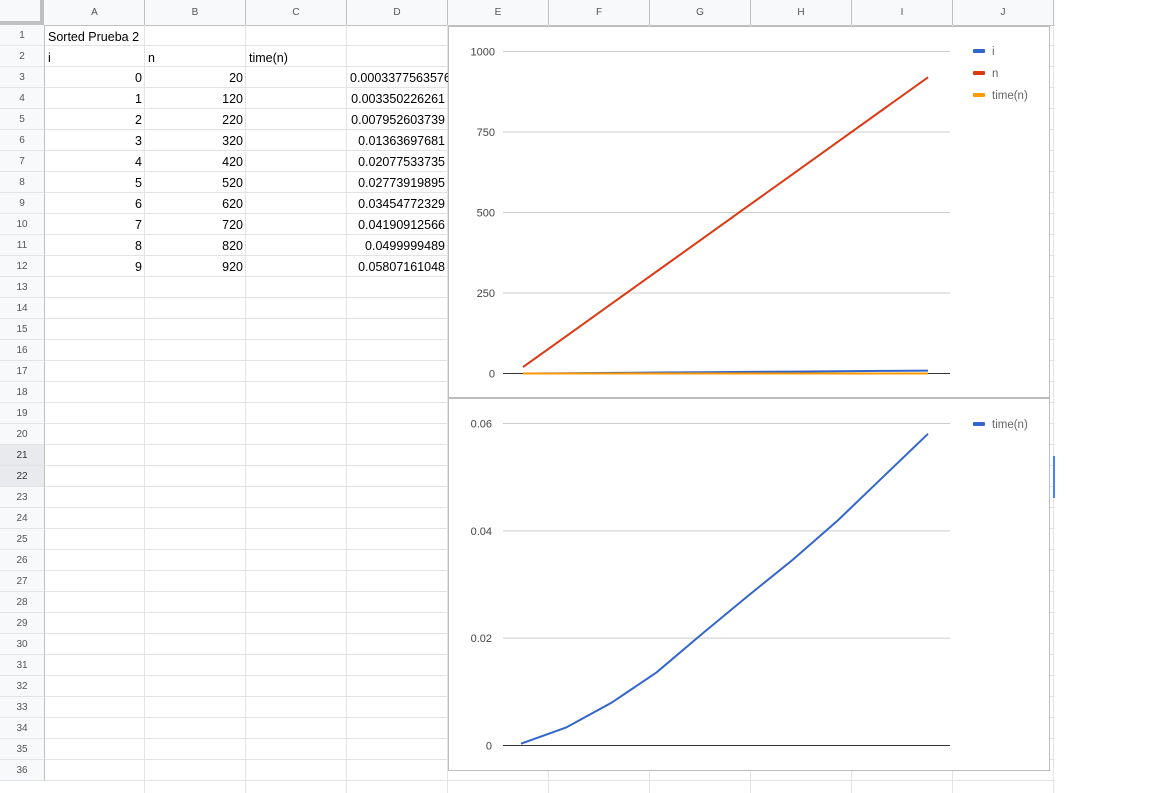  I want to click on cell-n-value: 420, so click(232, 162).